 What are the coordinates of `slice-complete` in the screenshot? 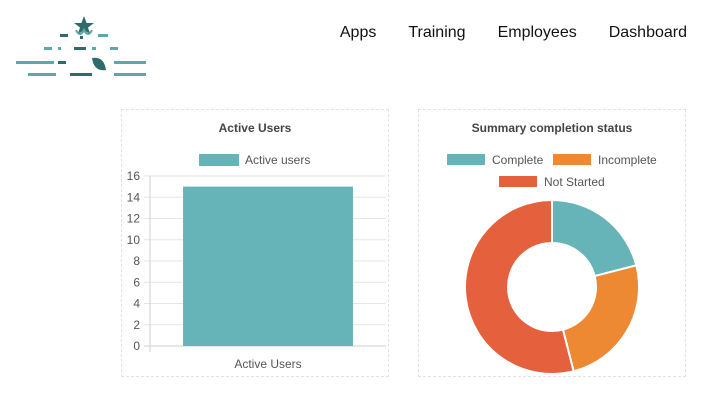 It's located at (594, 238).